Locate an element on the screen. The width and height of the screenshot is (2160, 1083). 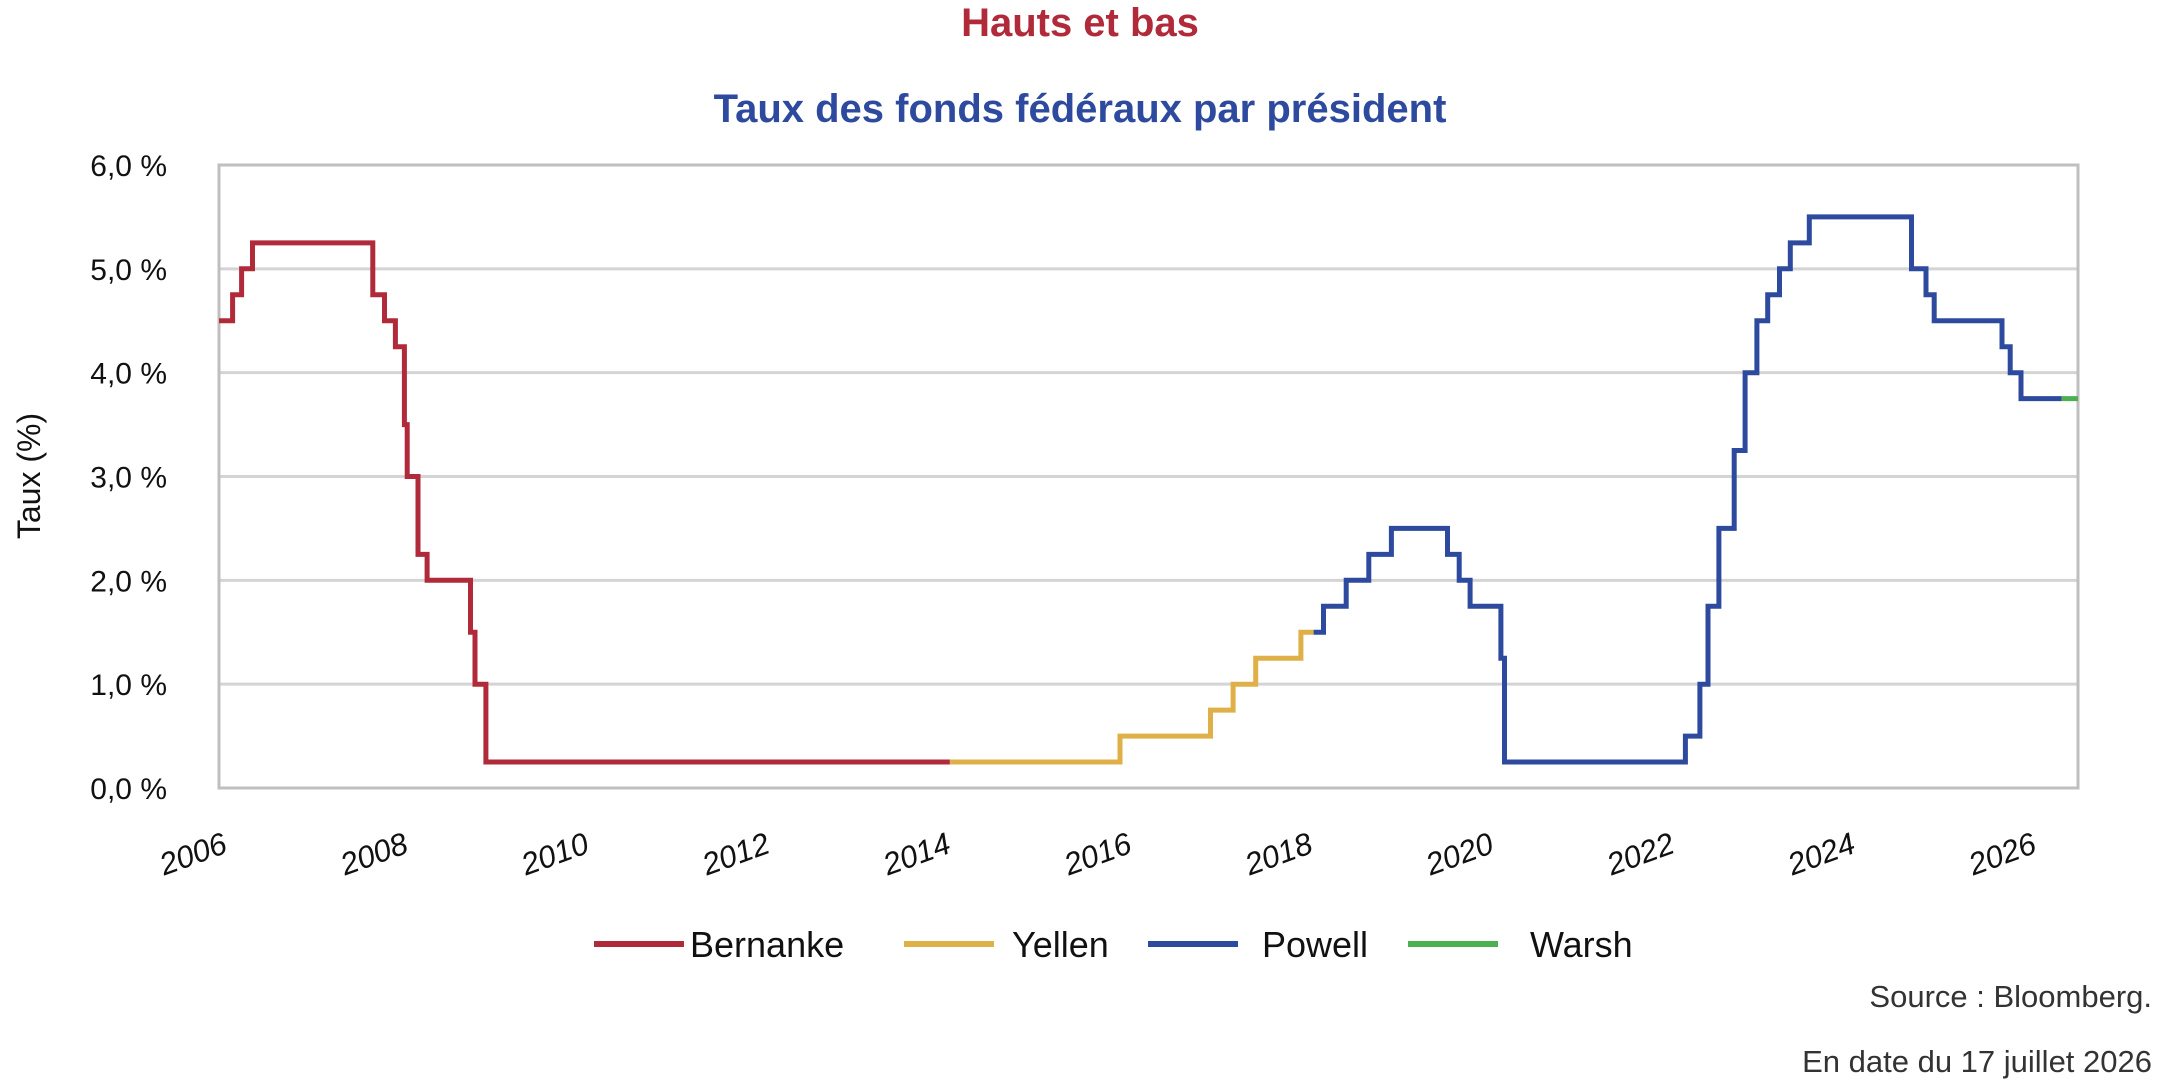
chart-title: Hauts et bas is located at coordinates (1080, 23).